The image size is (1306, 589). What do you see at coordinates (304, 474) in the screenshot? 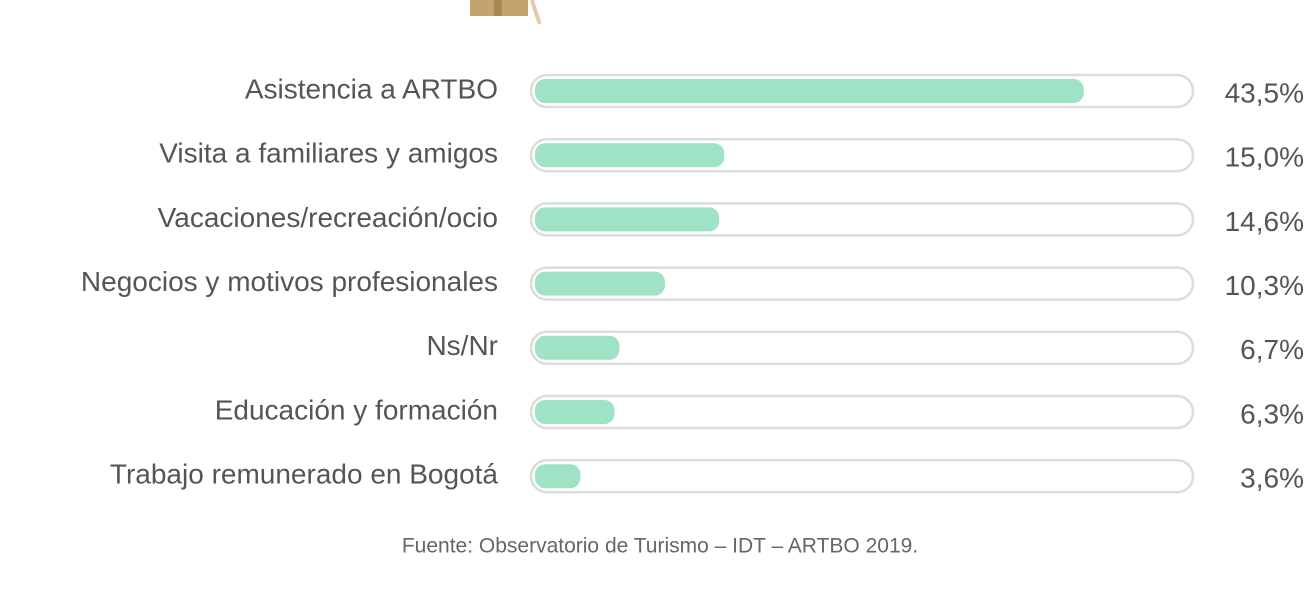
I see `category-label: Trabajo remunerado en Bogotá` at bounding box center [304, 474].